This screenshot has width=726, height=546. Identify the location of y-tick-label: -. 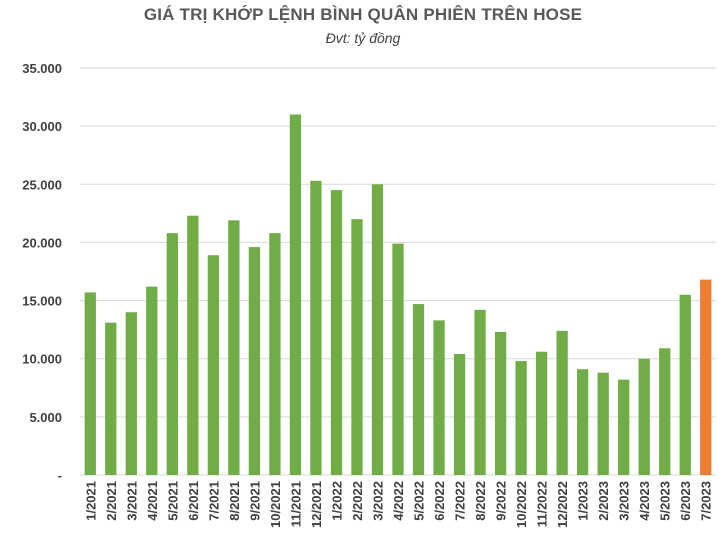
(60, 475).